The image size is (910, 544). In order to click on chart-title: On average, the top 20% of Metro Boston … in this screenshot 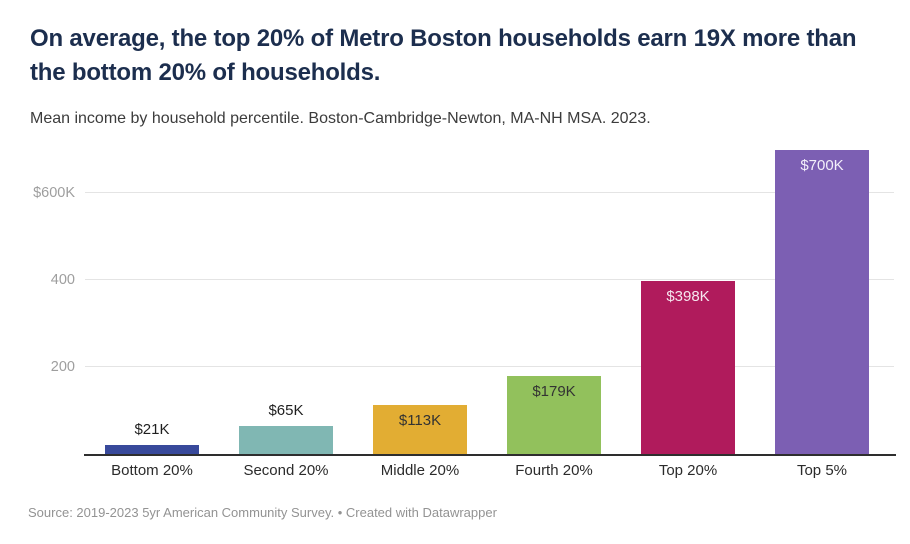, I will do `click(443, 55)`.